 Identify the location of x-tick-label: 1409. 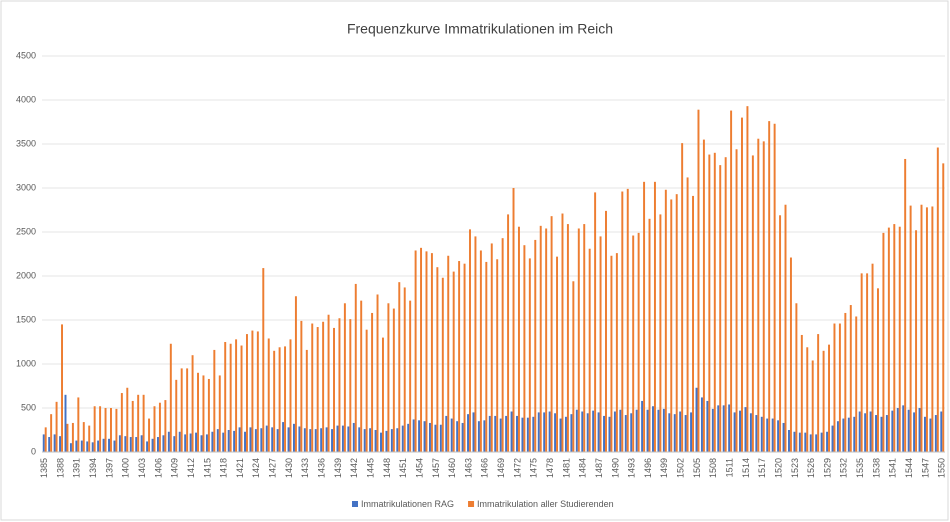
(175, 468).